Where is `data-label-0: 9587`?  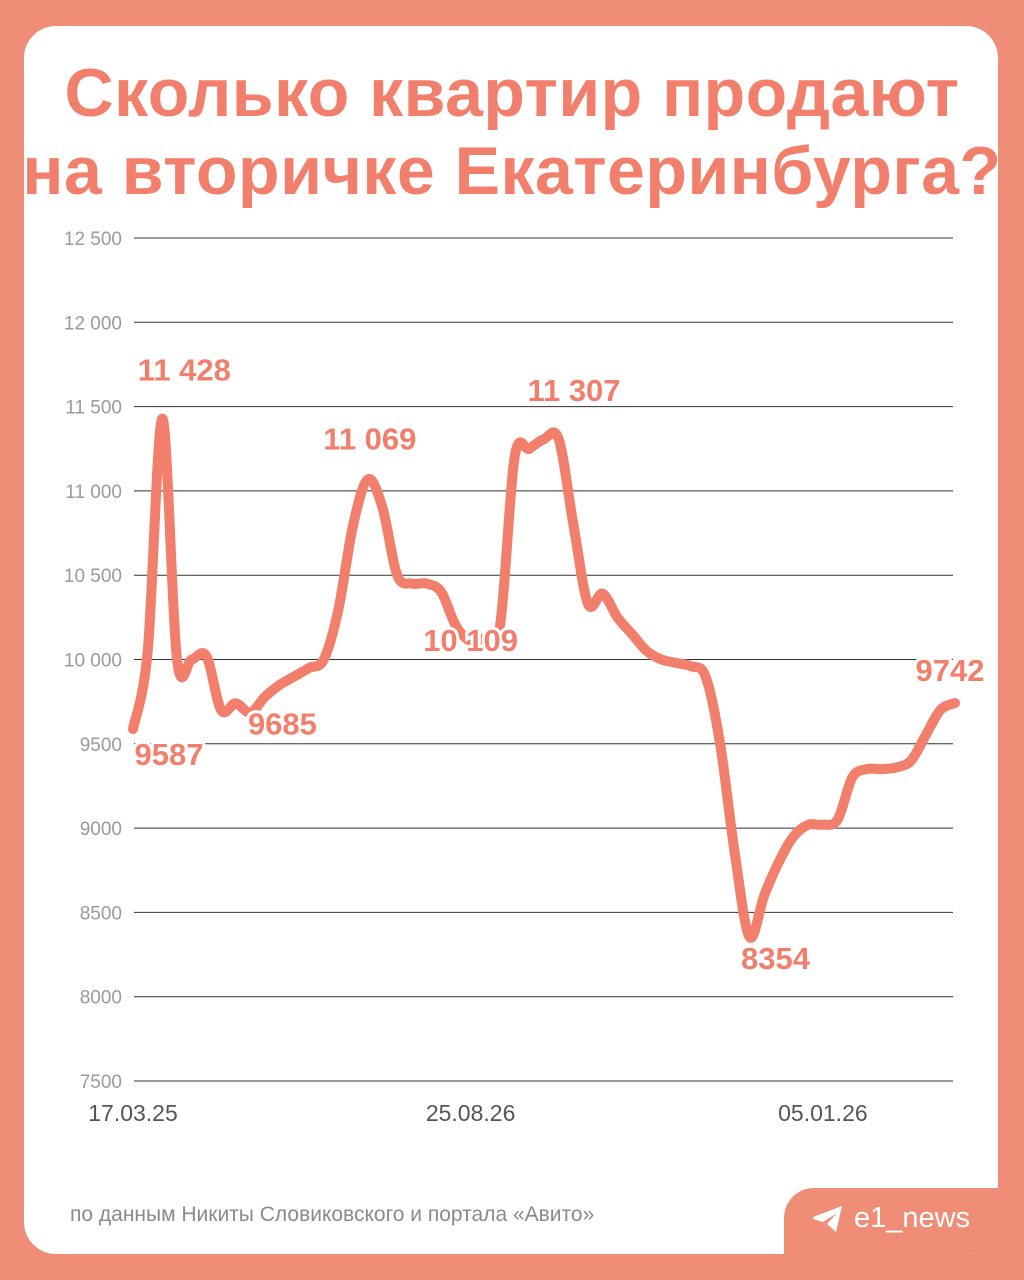 data-label-0: 9587 is located at coordinates (169, 754).